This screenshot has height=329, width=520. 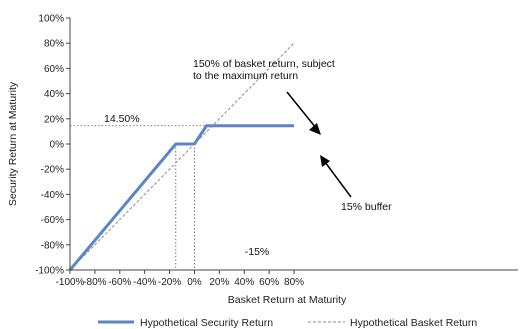 I want to click on ref-label-minus-15: -15%, so click(x=257, y=252).